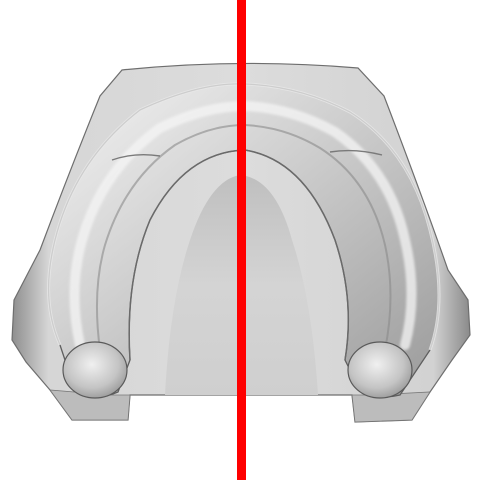 Image resolution: width=480 pixels, height=480 pixels. Describe the element at coordinates (356, 152) in the screenshot. I see `right-notch` at that location.